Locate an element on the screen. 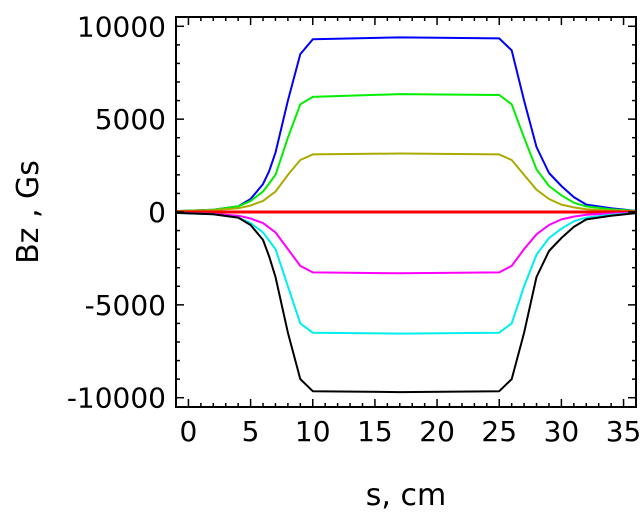 Image resolution: width=643 pixels, height=517 pixels. y-tick-label: 10000 is located at coordinates (121, 26).